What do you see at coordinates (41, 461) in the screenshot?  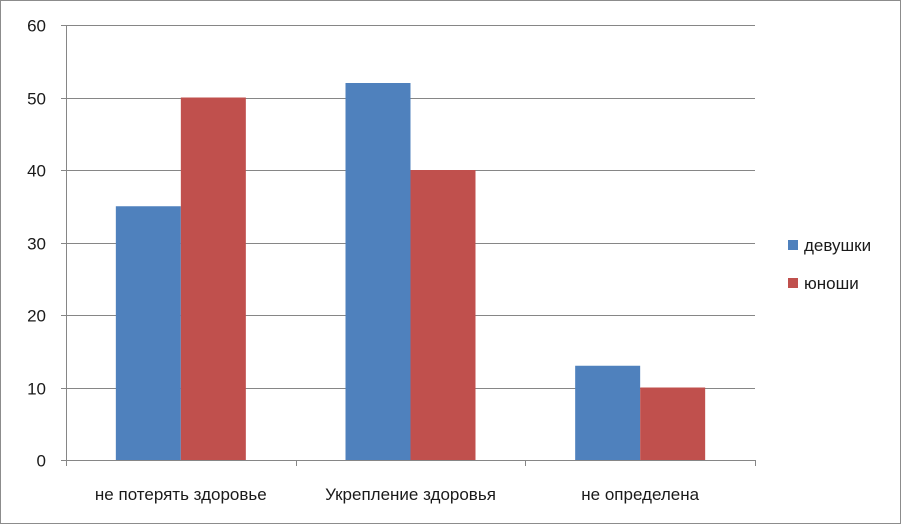 I see `y-tick-label: 0` at bounding box center [41, 461].